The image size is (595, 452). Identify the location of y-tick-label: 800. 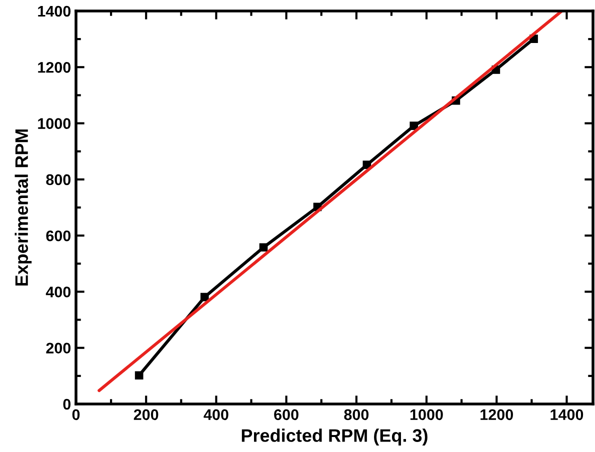
(58, 180).